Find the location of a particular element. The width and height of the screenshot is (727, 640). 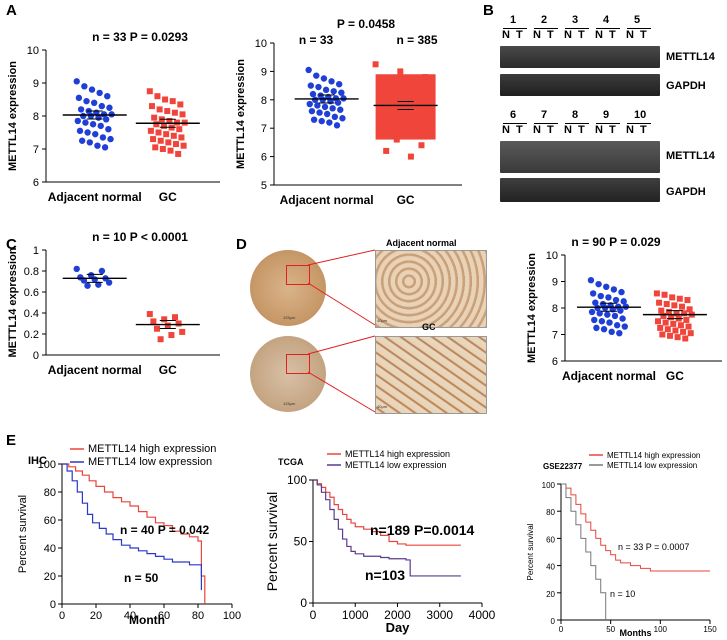

chart-a1-ytick-label: 10 is located at coordinates (33, 51).